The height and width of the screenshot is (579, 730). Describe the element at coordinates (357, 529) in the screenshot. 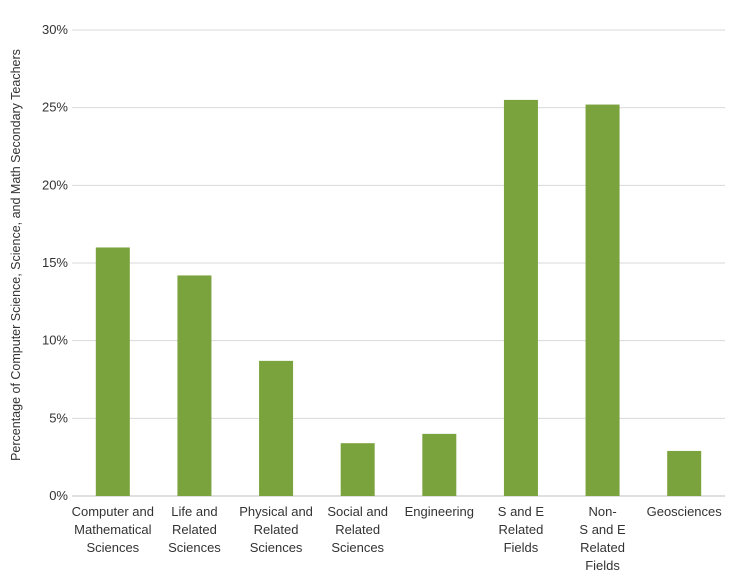

I see `x-category-label: Social and Related Sciences` at that location.